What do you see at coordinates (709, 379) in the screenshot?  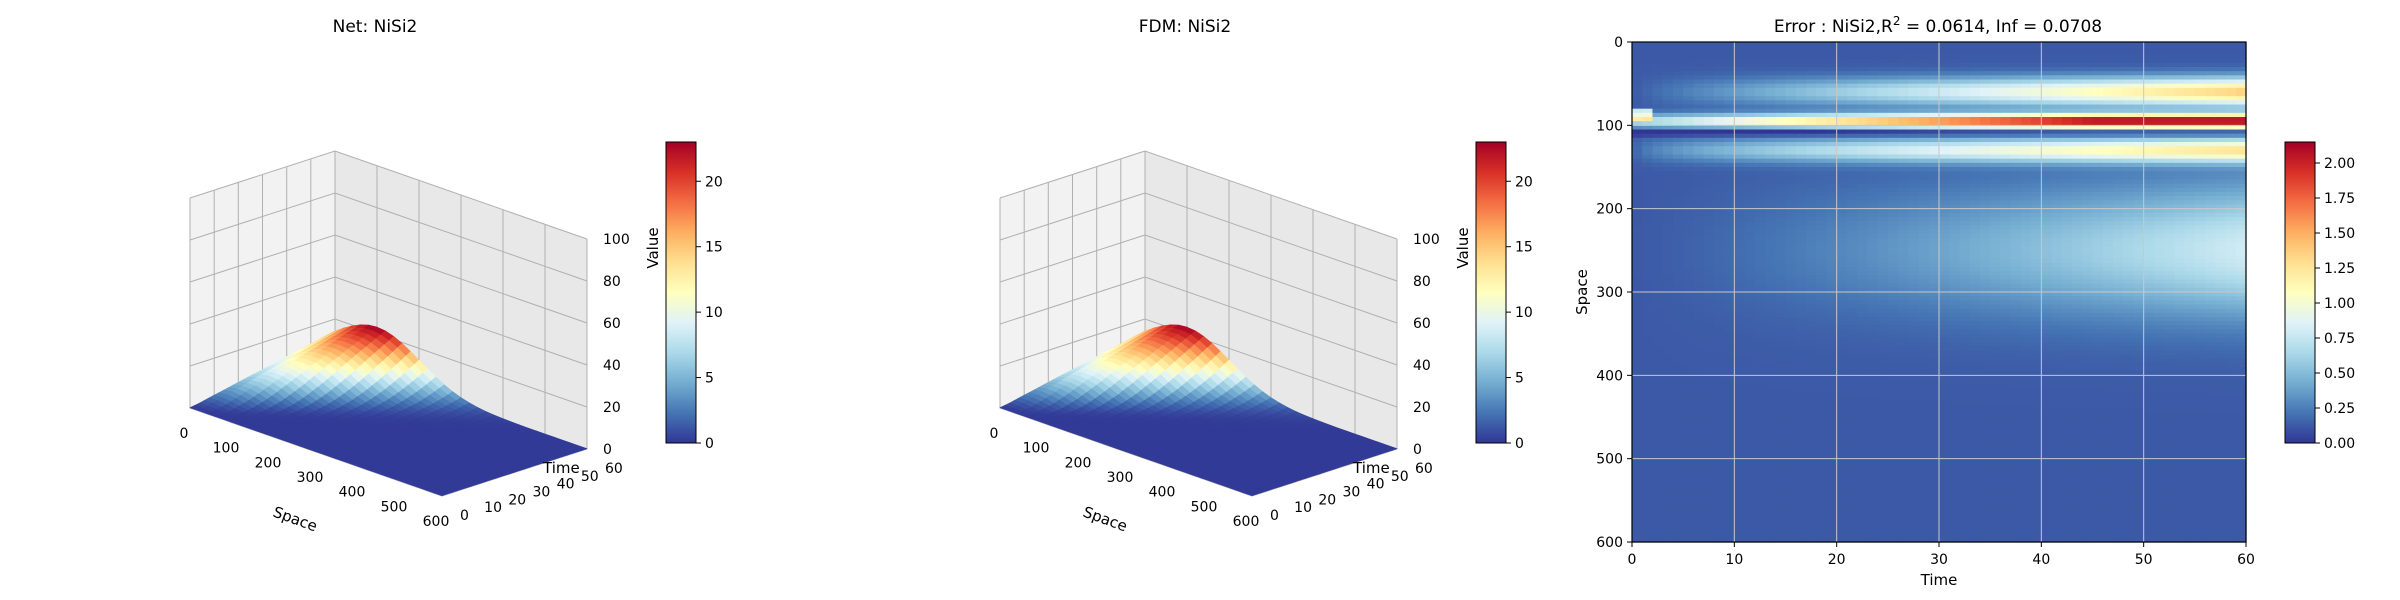 I see `net-colorbar-tick-label: 5` at bounding box center [709, 379].